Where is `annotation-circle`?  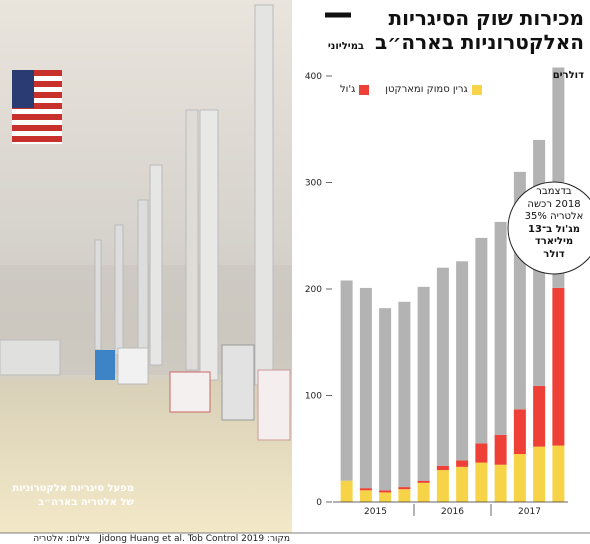 annotation-circle is located at coordinates (548, 228).